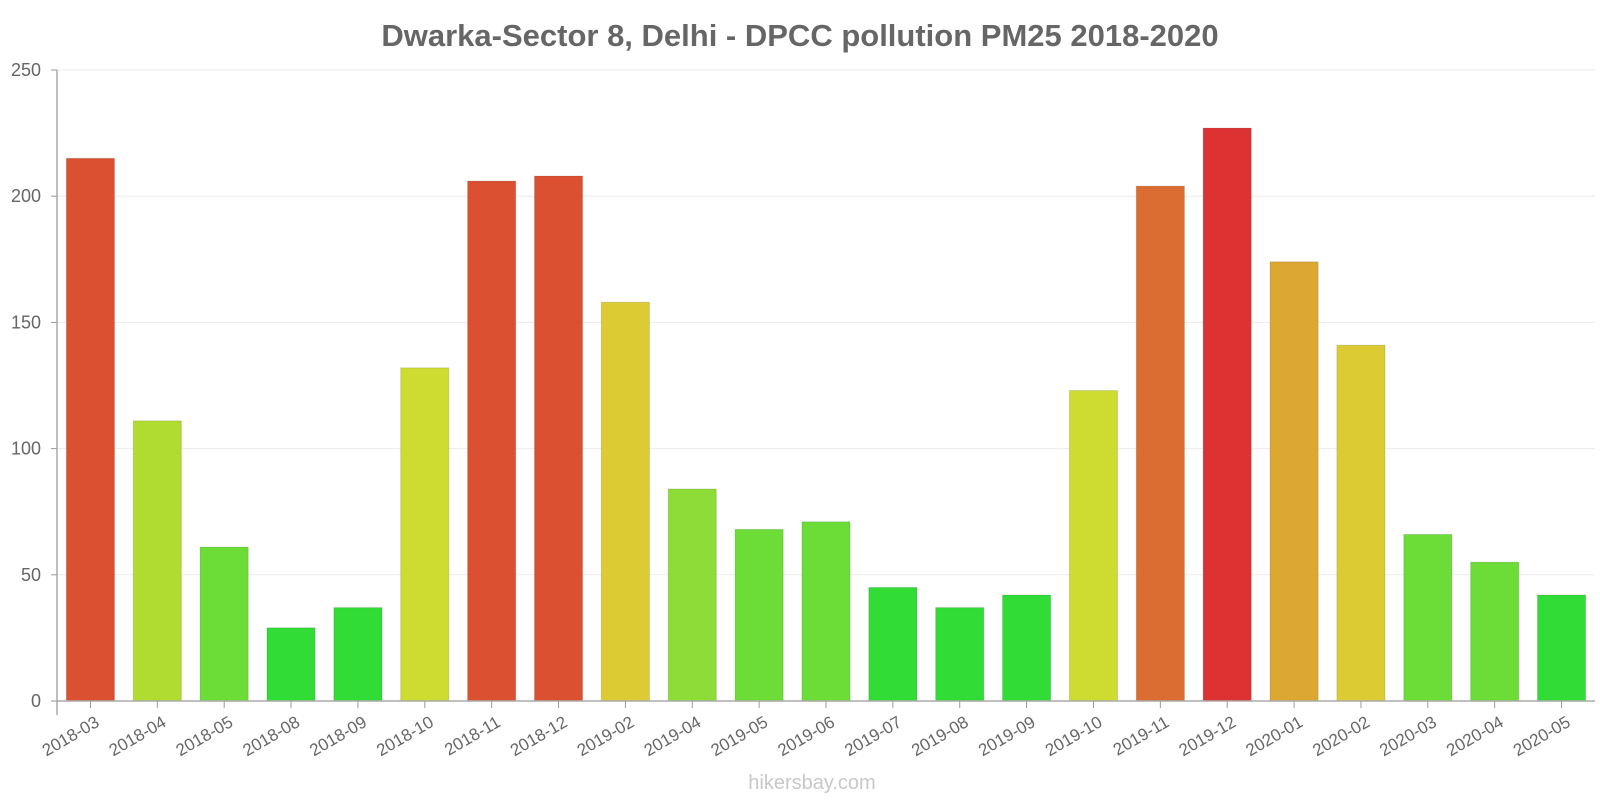 The image size is (1600, 800). I want to click on x-tick-label: 2020-04, so click(1475, 736).